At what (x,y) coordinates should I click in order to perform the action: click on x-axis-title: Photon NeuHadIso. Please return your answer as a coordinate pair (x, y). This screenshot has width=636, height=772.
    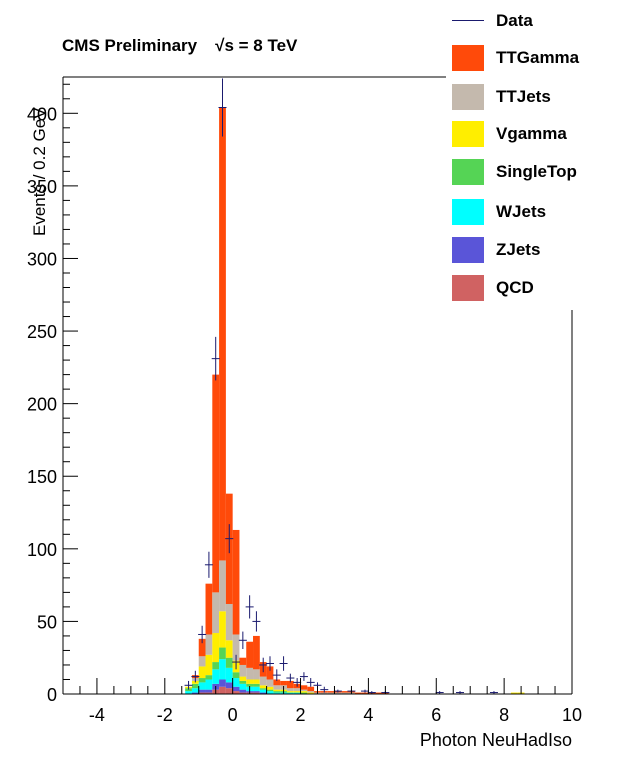
    Looking at the image, I should click on (495, 740).